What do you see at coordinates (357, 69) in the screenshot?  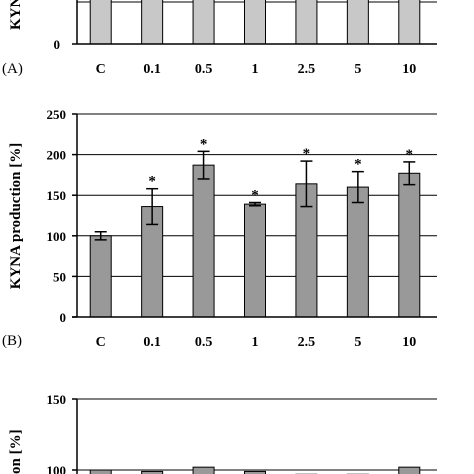 I see `panel-a-xtick-label: 5` at bounding box center [357, 69].